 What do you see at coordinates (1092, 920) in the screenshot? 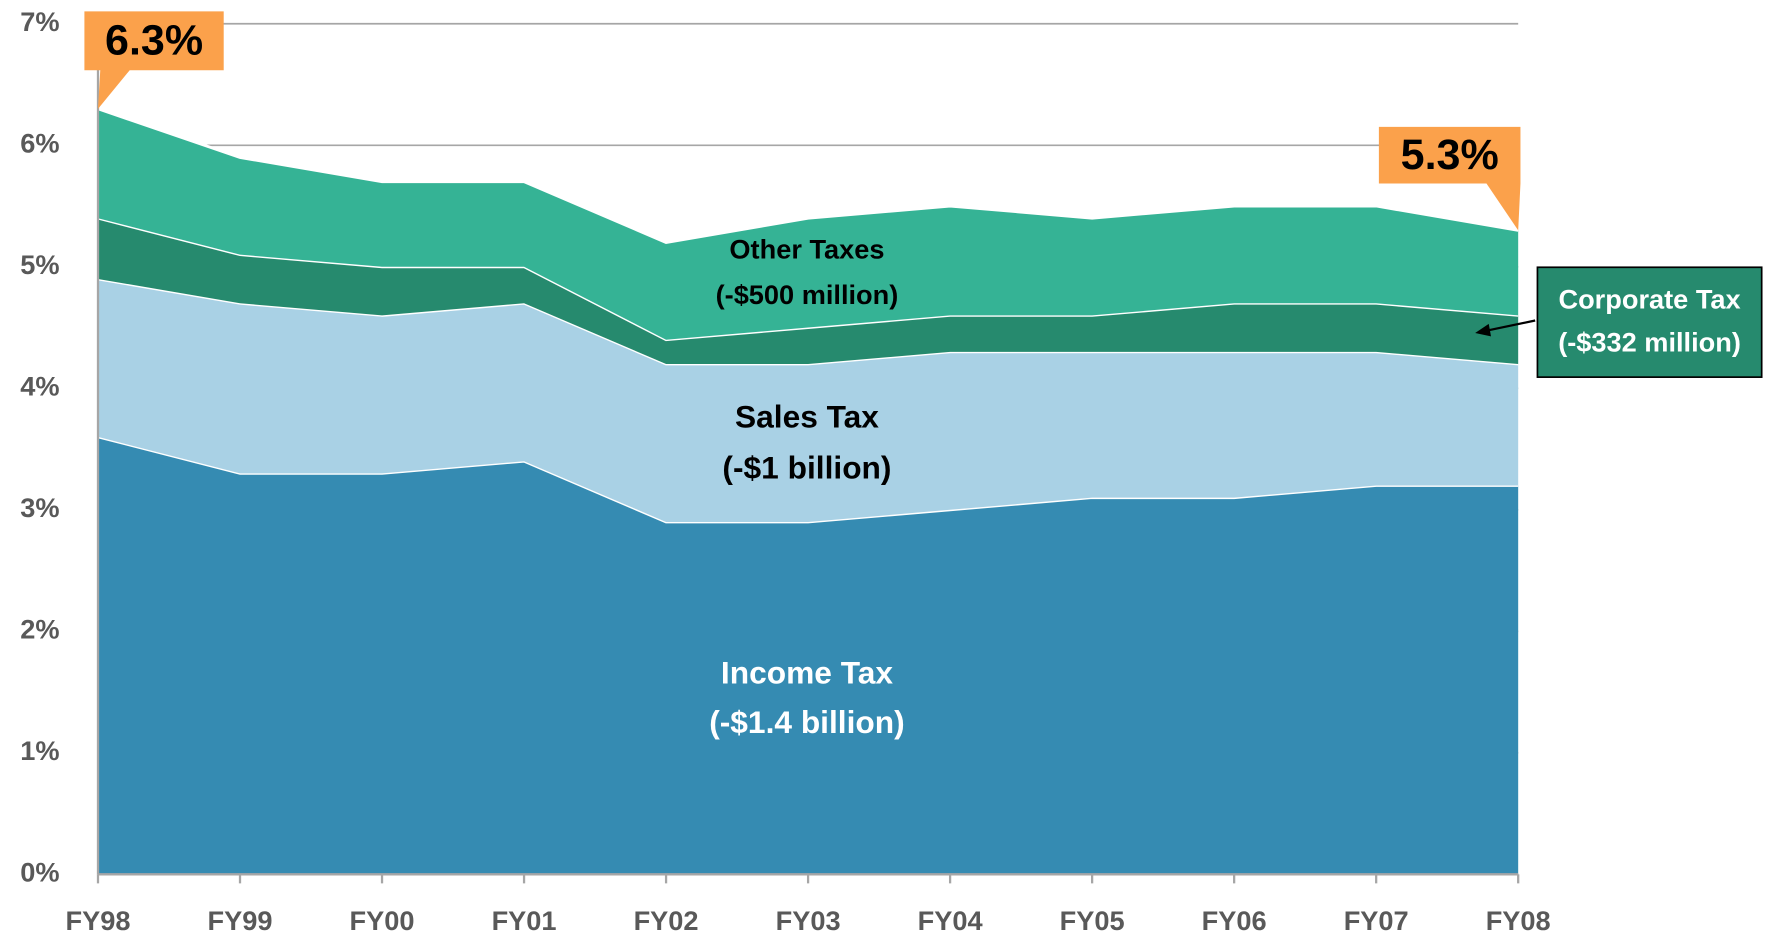
I see `x-tick-label: FY05` at bounding box center [1092, 920].